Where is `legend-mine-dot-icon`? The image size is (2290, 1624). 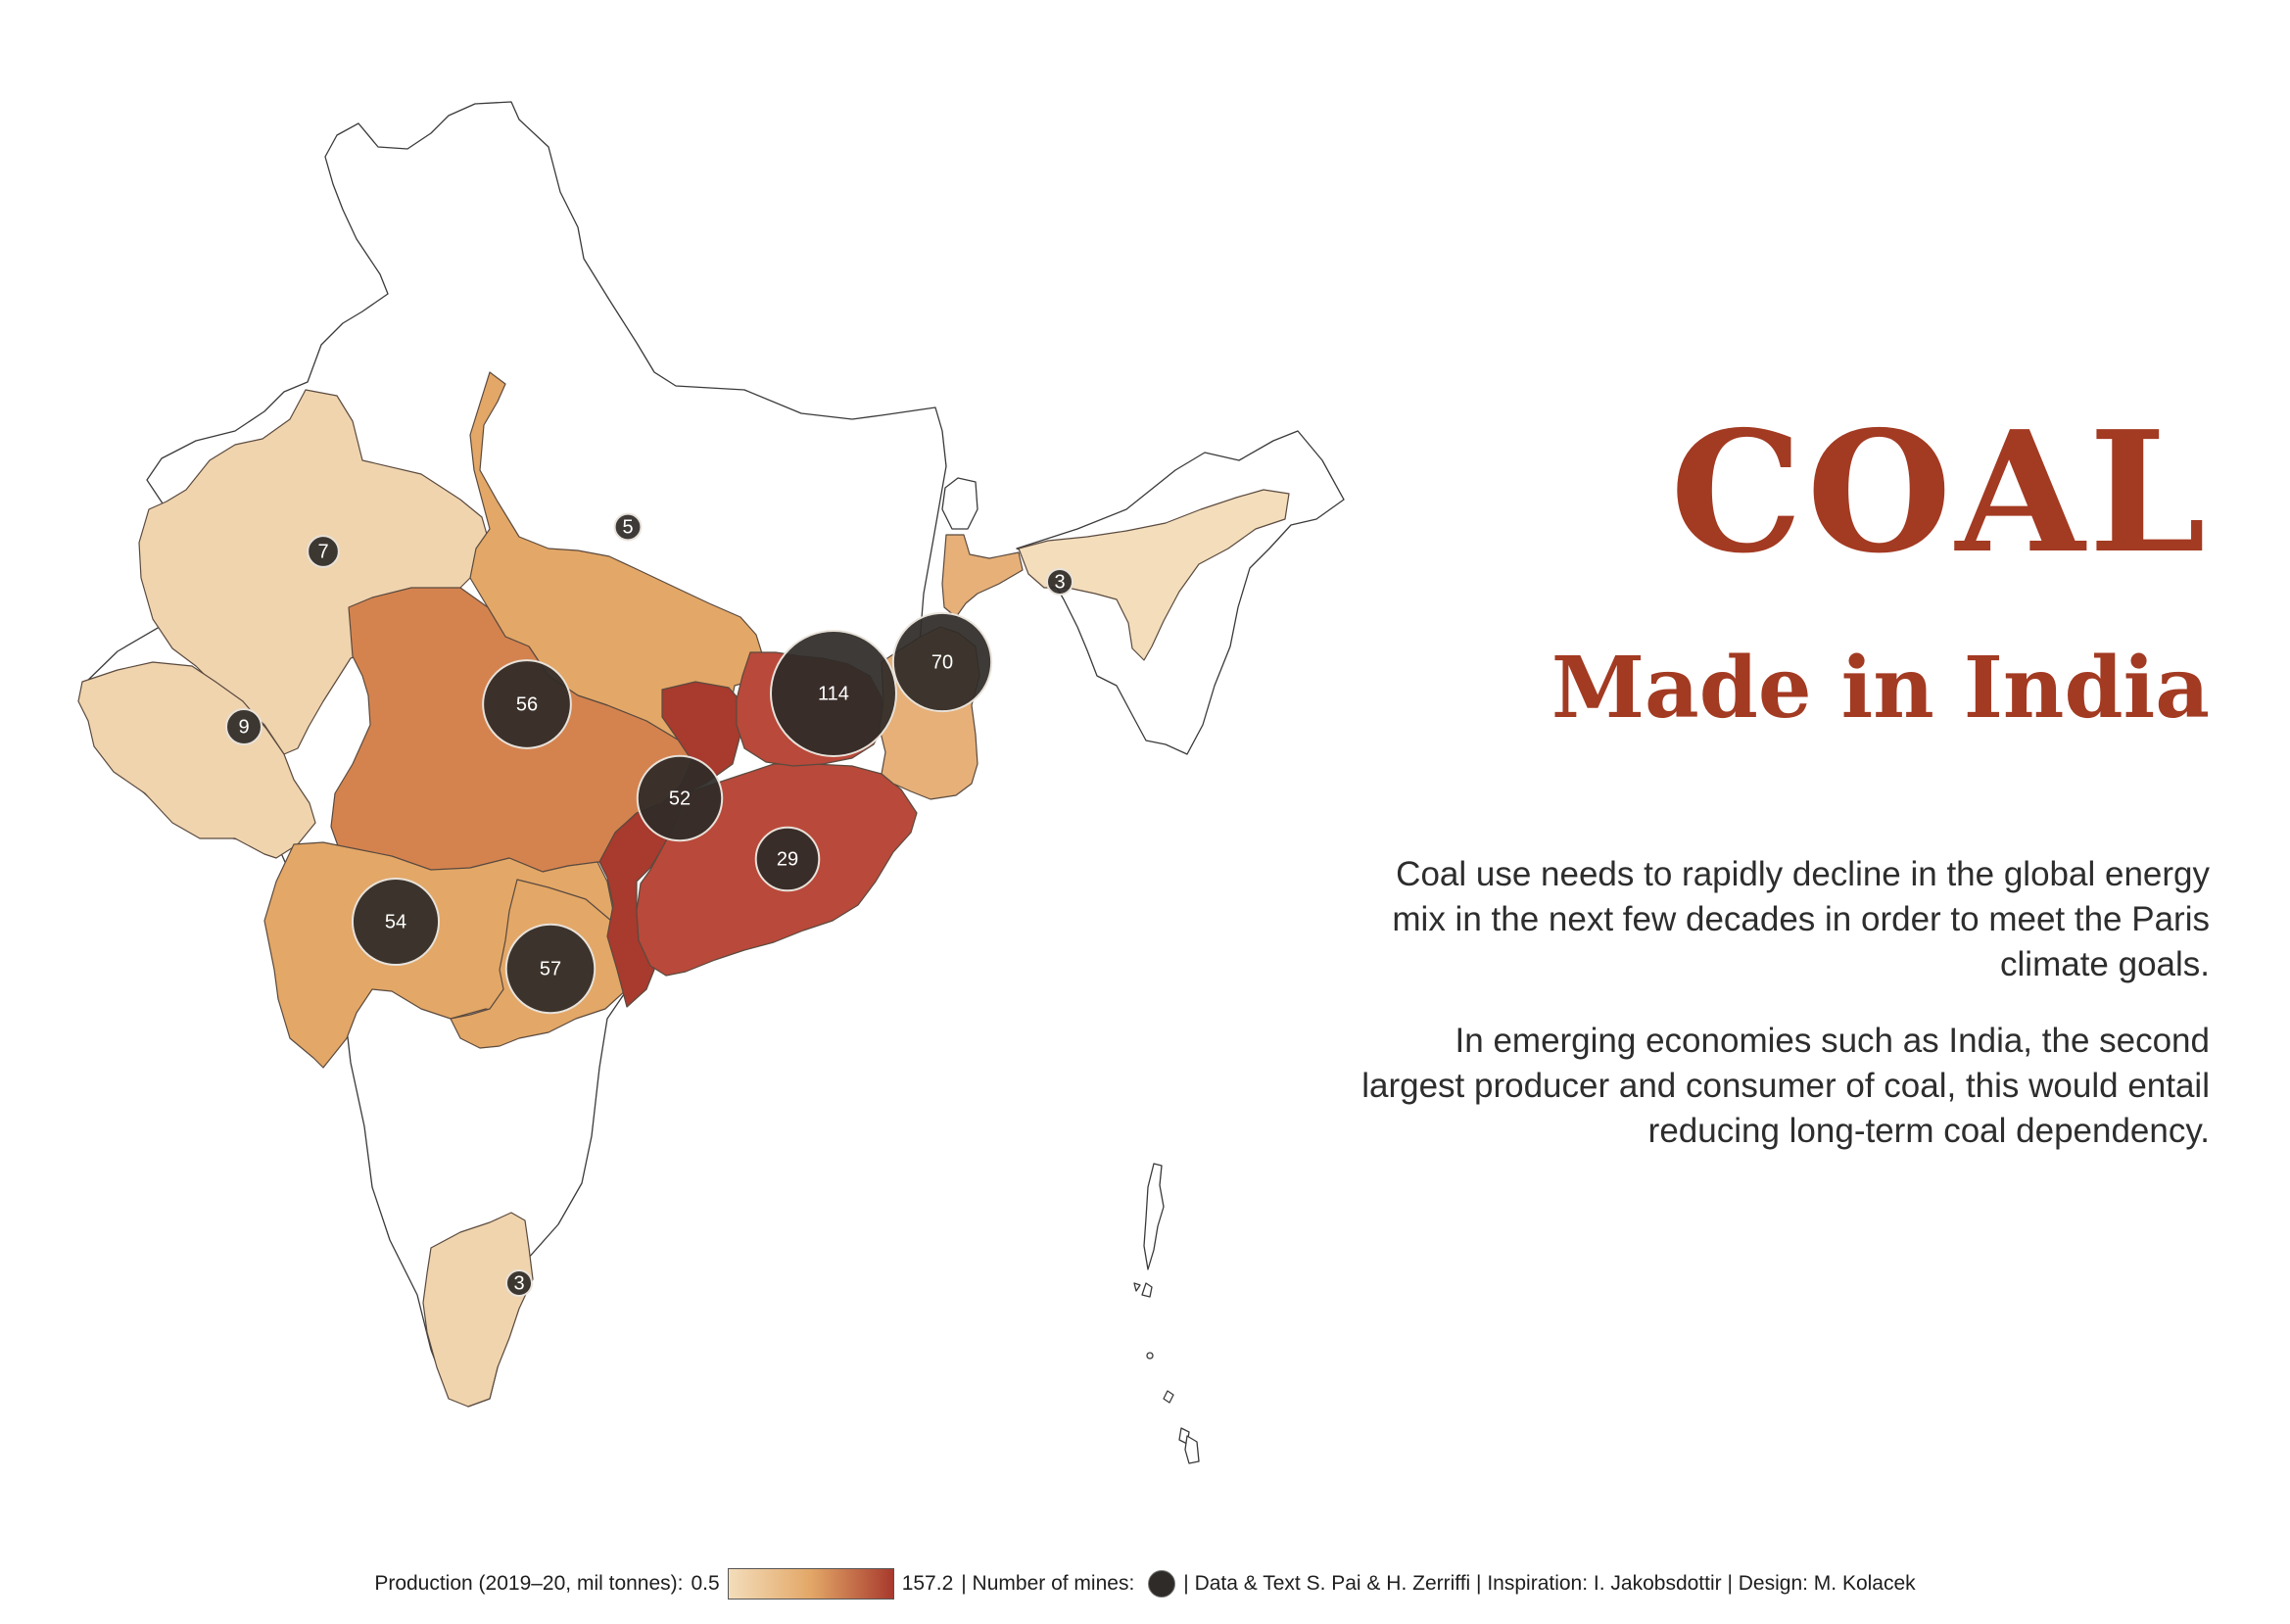
legend-mine-dot-icon is located at coordinates (1162, 1584).